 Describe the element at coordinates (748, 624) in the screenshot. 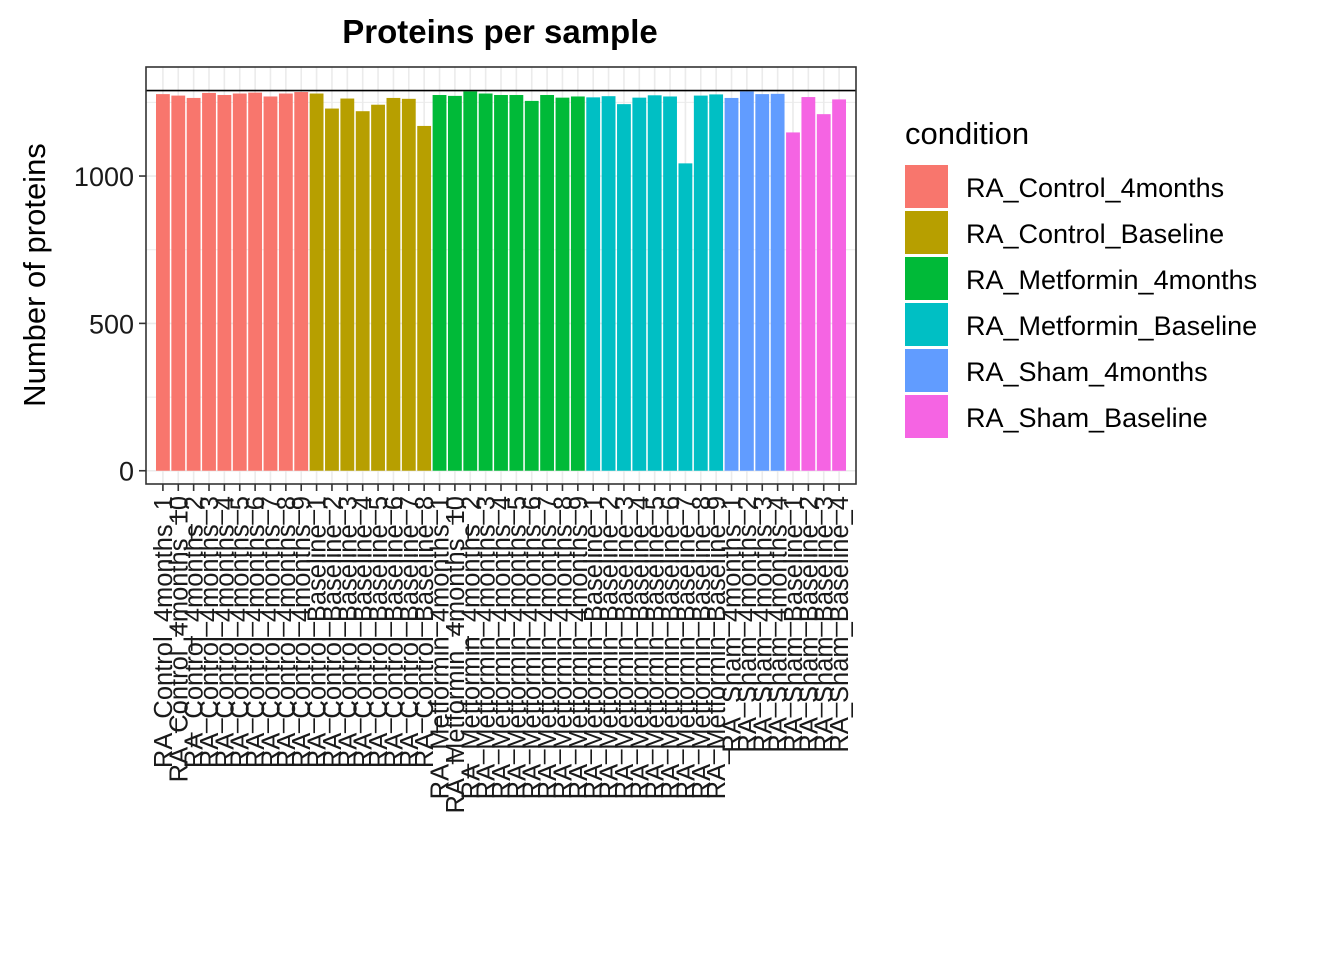

I see `x-tick-label: RA_Sham_4months_2` at that location.